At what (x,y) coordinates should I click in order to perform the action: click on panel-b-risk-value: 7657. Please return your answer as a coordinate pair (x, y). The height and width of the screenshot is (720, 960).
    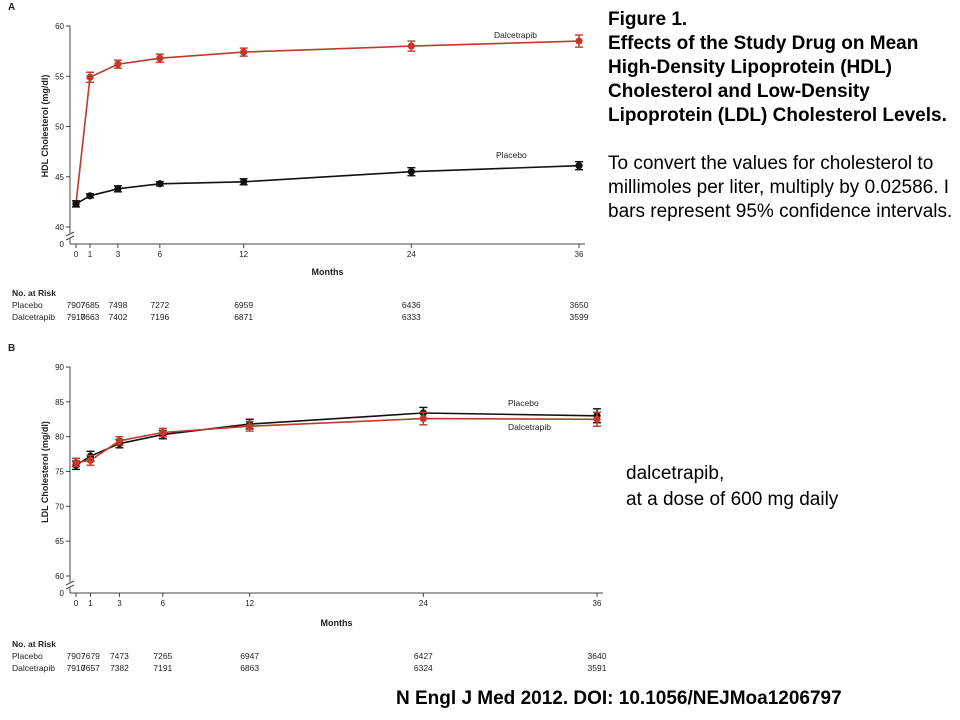
    Looking at the image, I should click on (90, 668).